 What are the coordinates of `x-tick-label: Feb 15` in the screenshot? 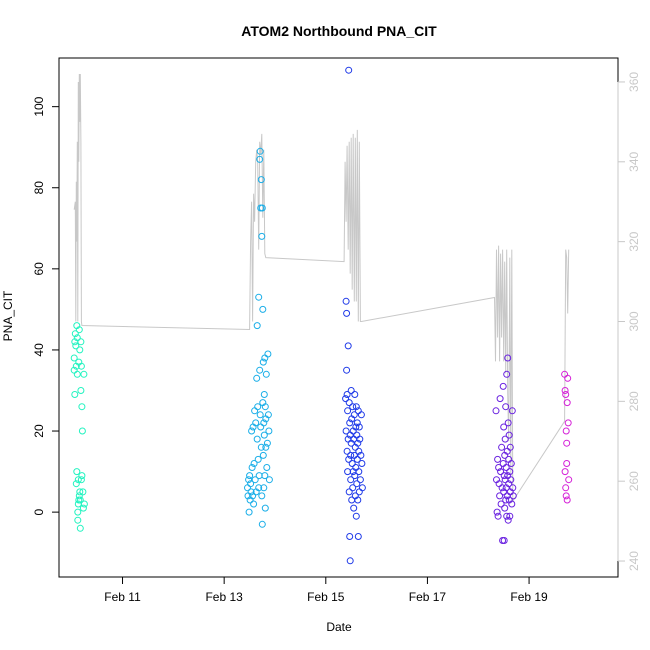 It's located at (326, 597).